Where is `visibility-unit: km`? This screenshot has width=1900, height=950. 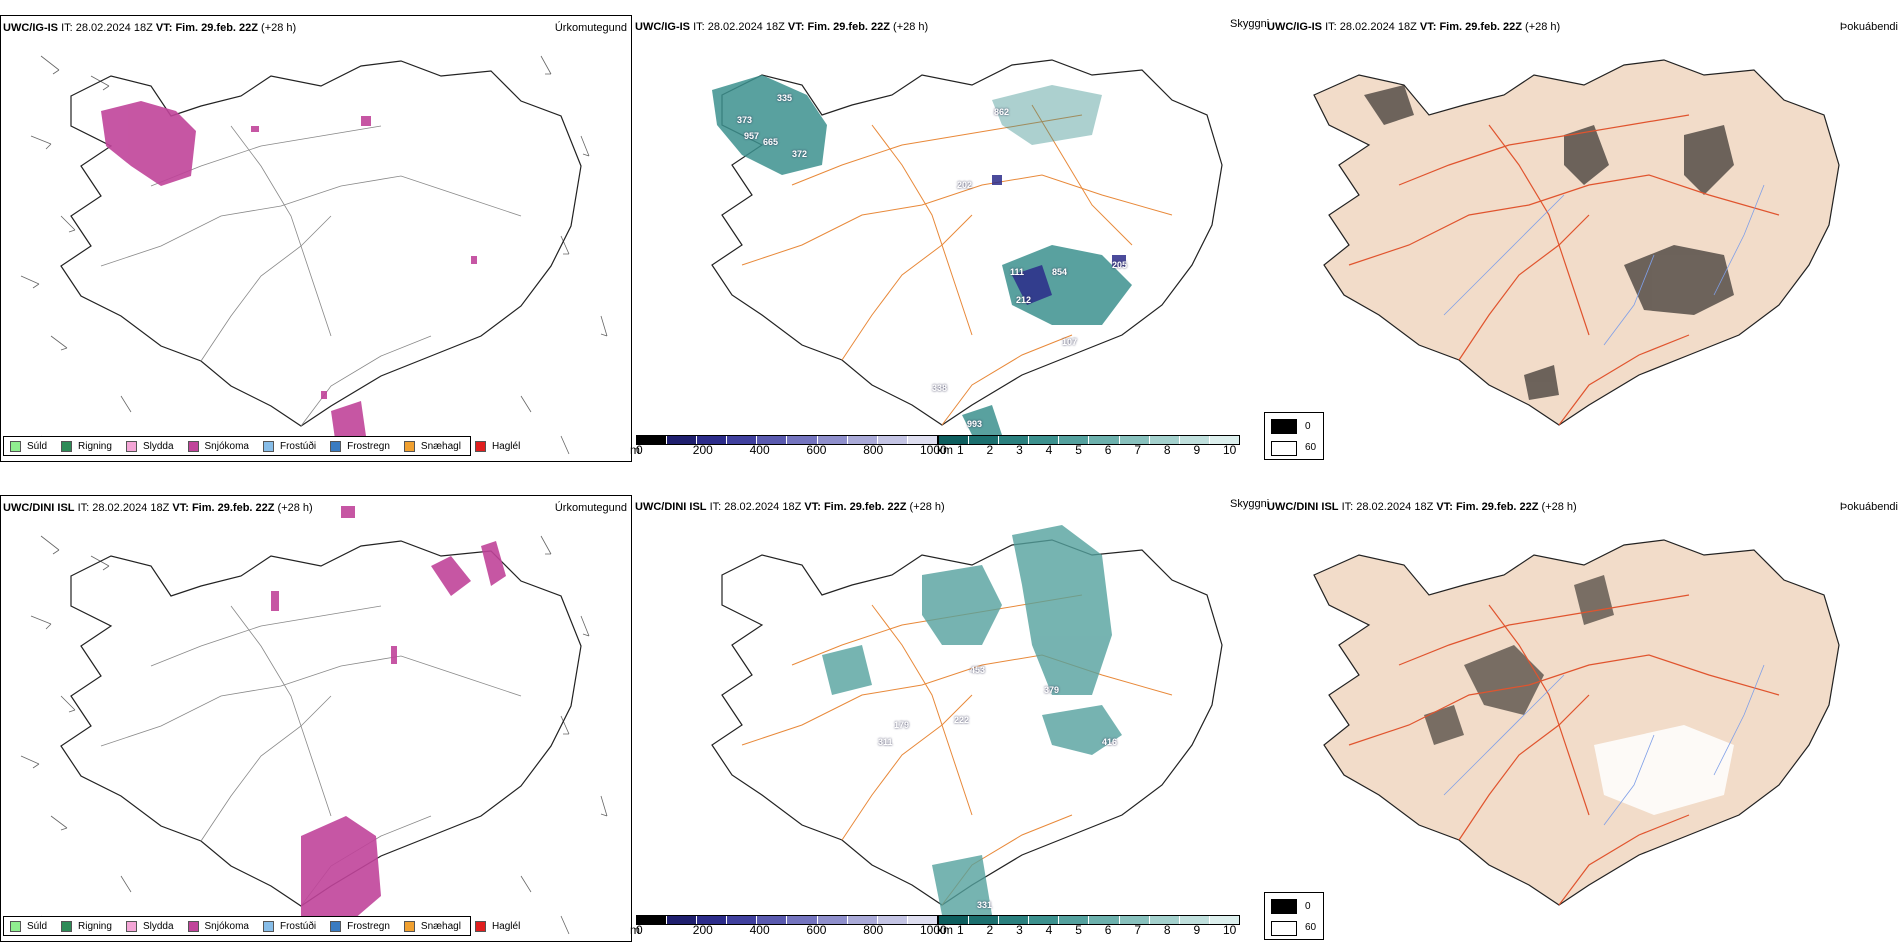
visibility-unit: km is located at coordinates (945, 930).